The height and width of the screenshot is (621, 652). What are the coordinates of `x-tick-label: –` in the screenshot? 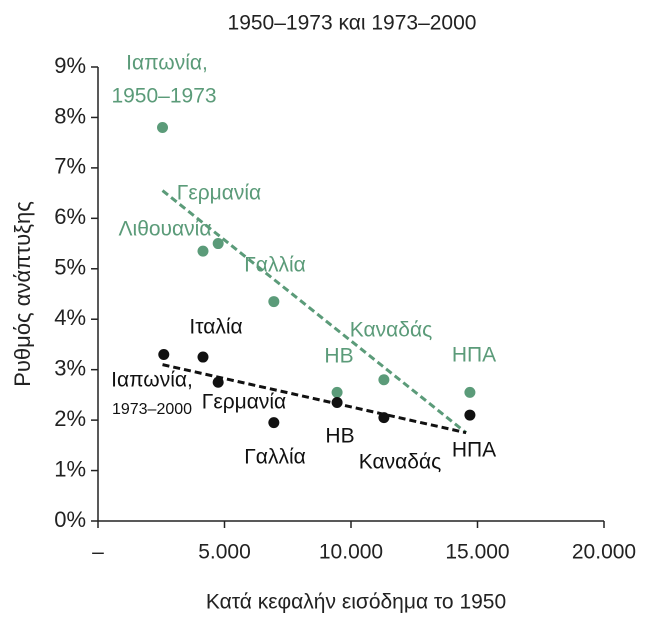 It's located at (98, 552).